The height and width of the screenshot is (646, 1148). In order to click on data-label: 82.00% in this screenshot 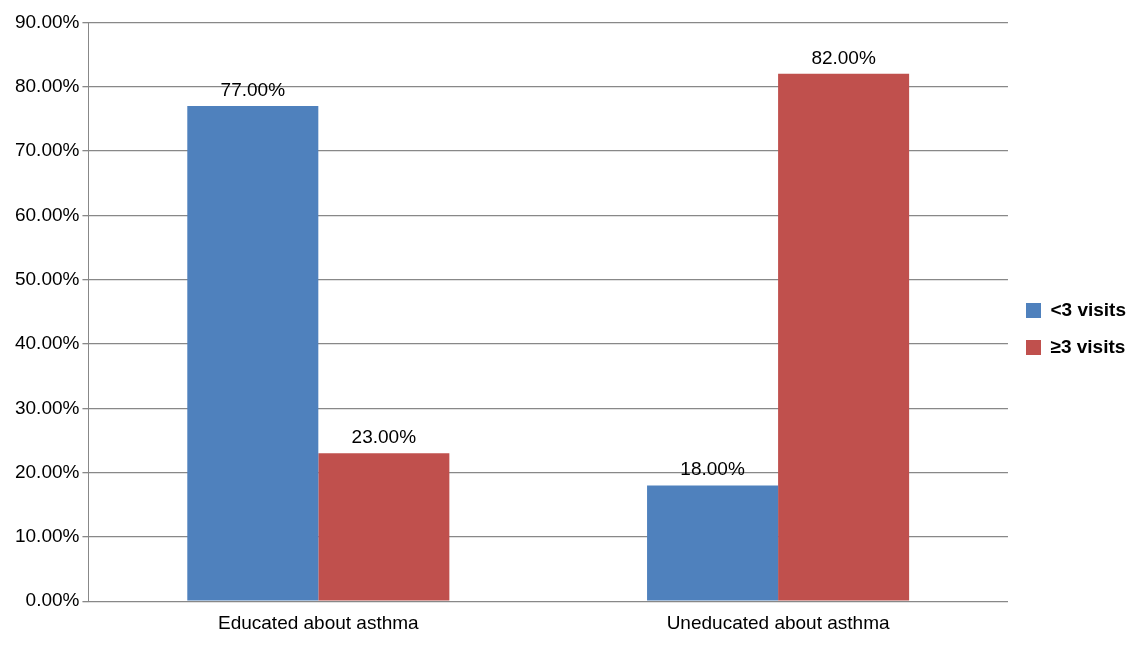, I will do `click(843, 57)`.